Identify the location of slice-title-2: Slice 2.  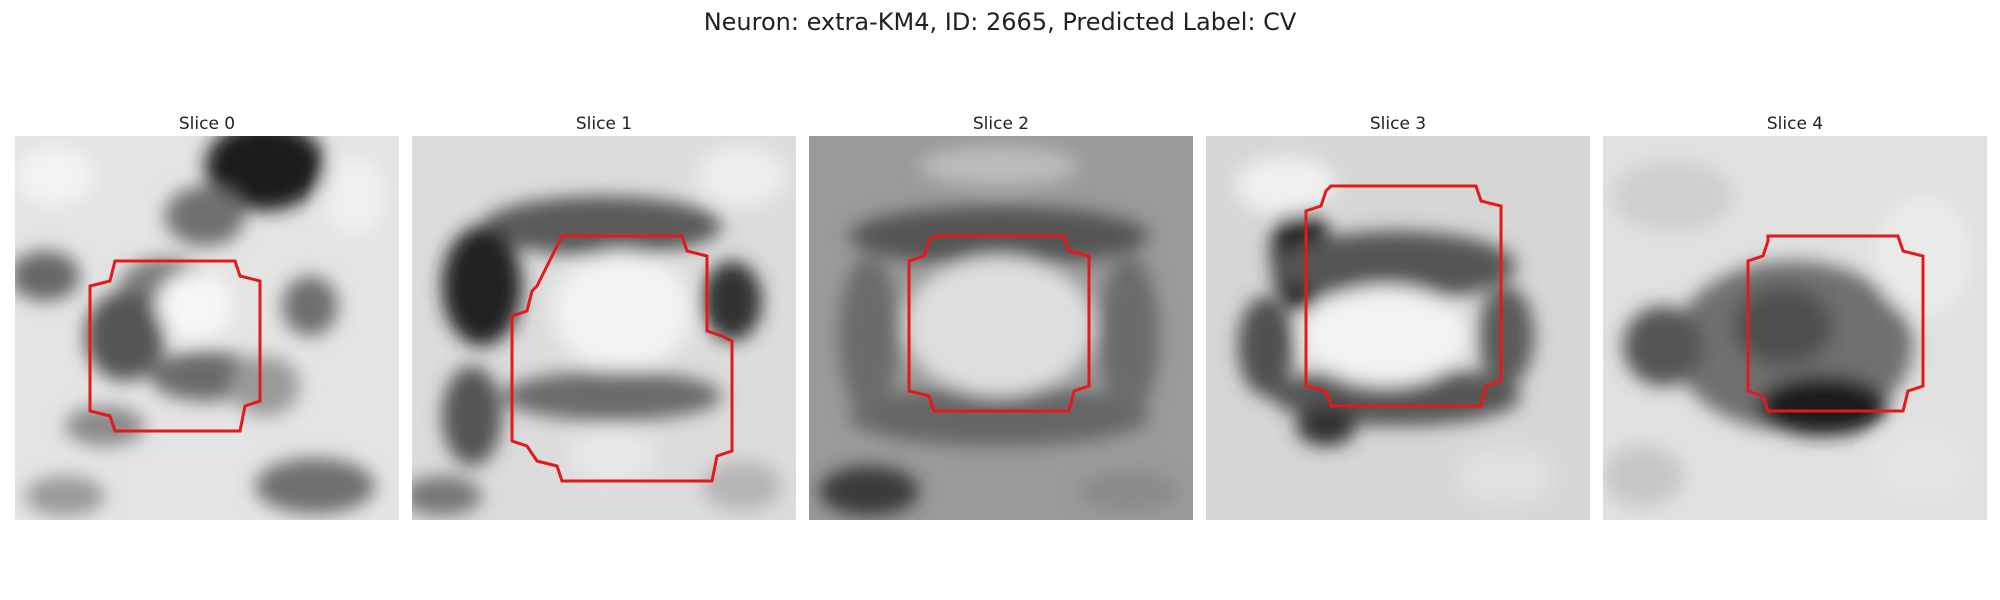
(1001, 124).